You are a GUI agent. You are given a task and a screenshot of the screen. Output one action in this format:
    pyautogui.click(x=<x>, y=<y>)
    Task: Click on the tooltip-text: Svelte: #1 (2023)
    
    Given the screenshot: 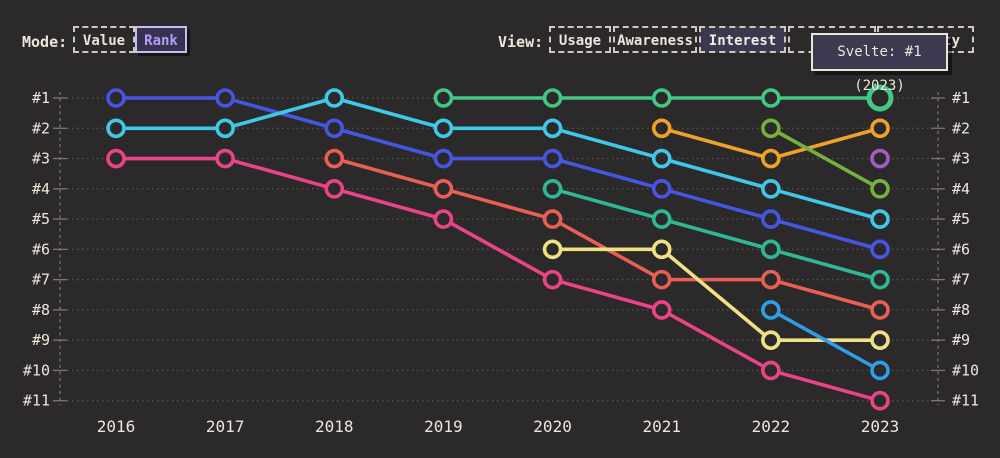 What is the action you would take?
    pyautogui.click(x=879, y=69)
    